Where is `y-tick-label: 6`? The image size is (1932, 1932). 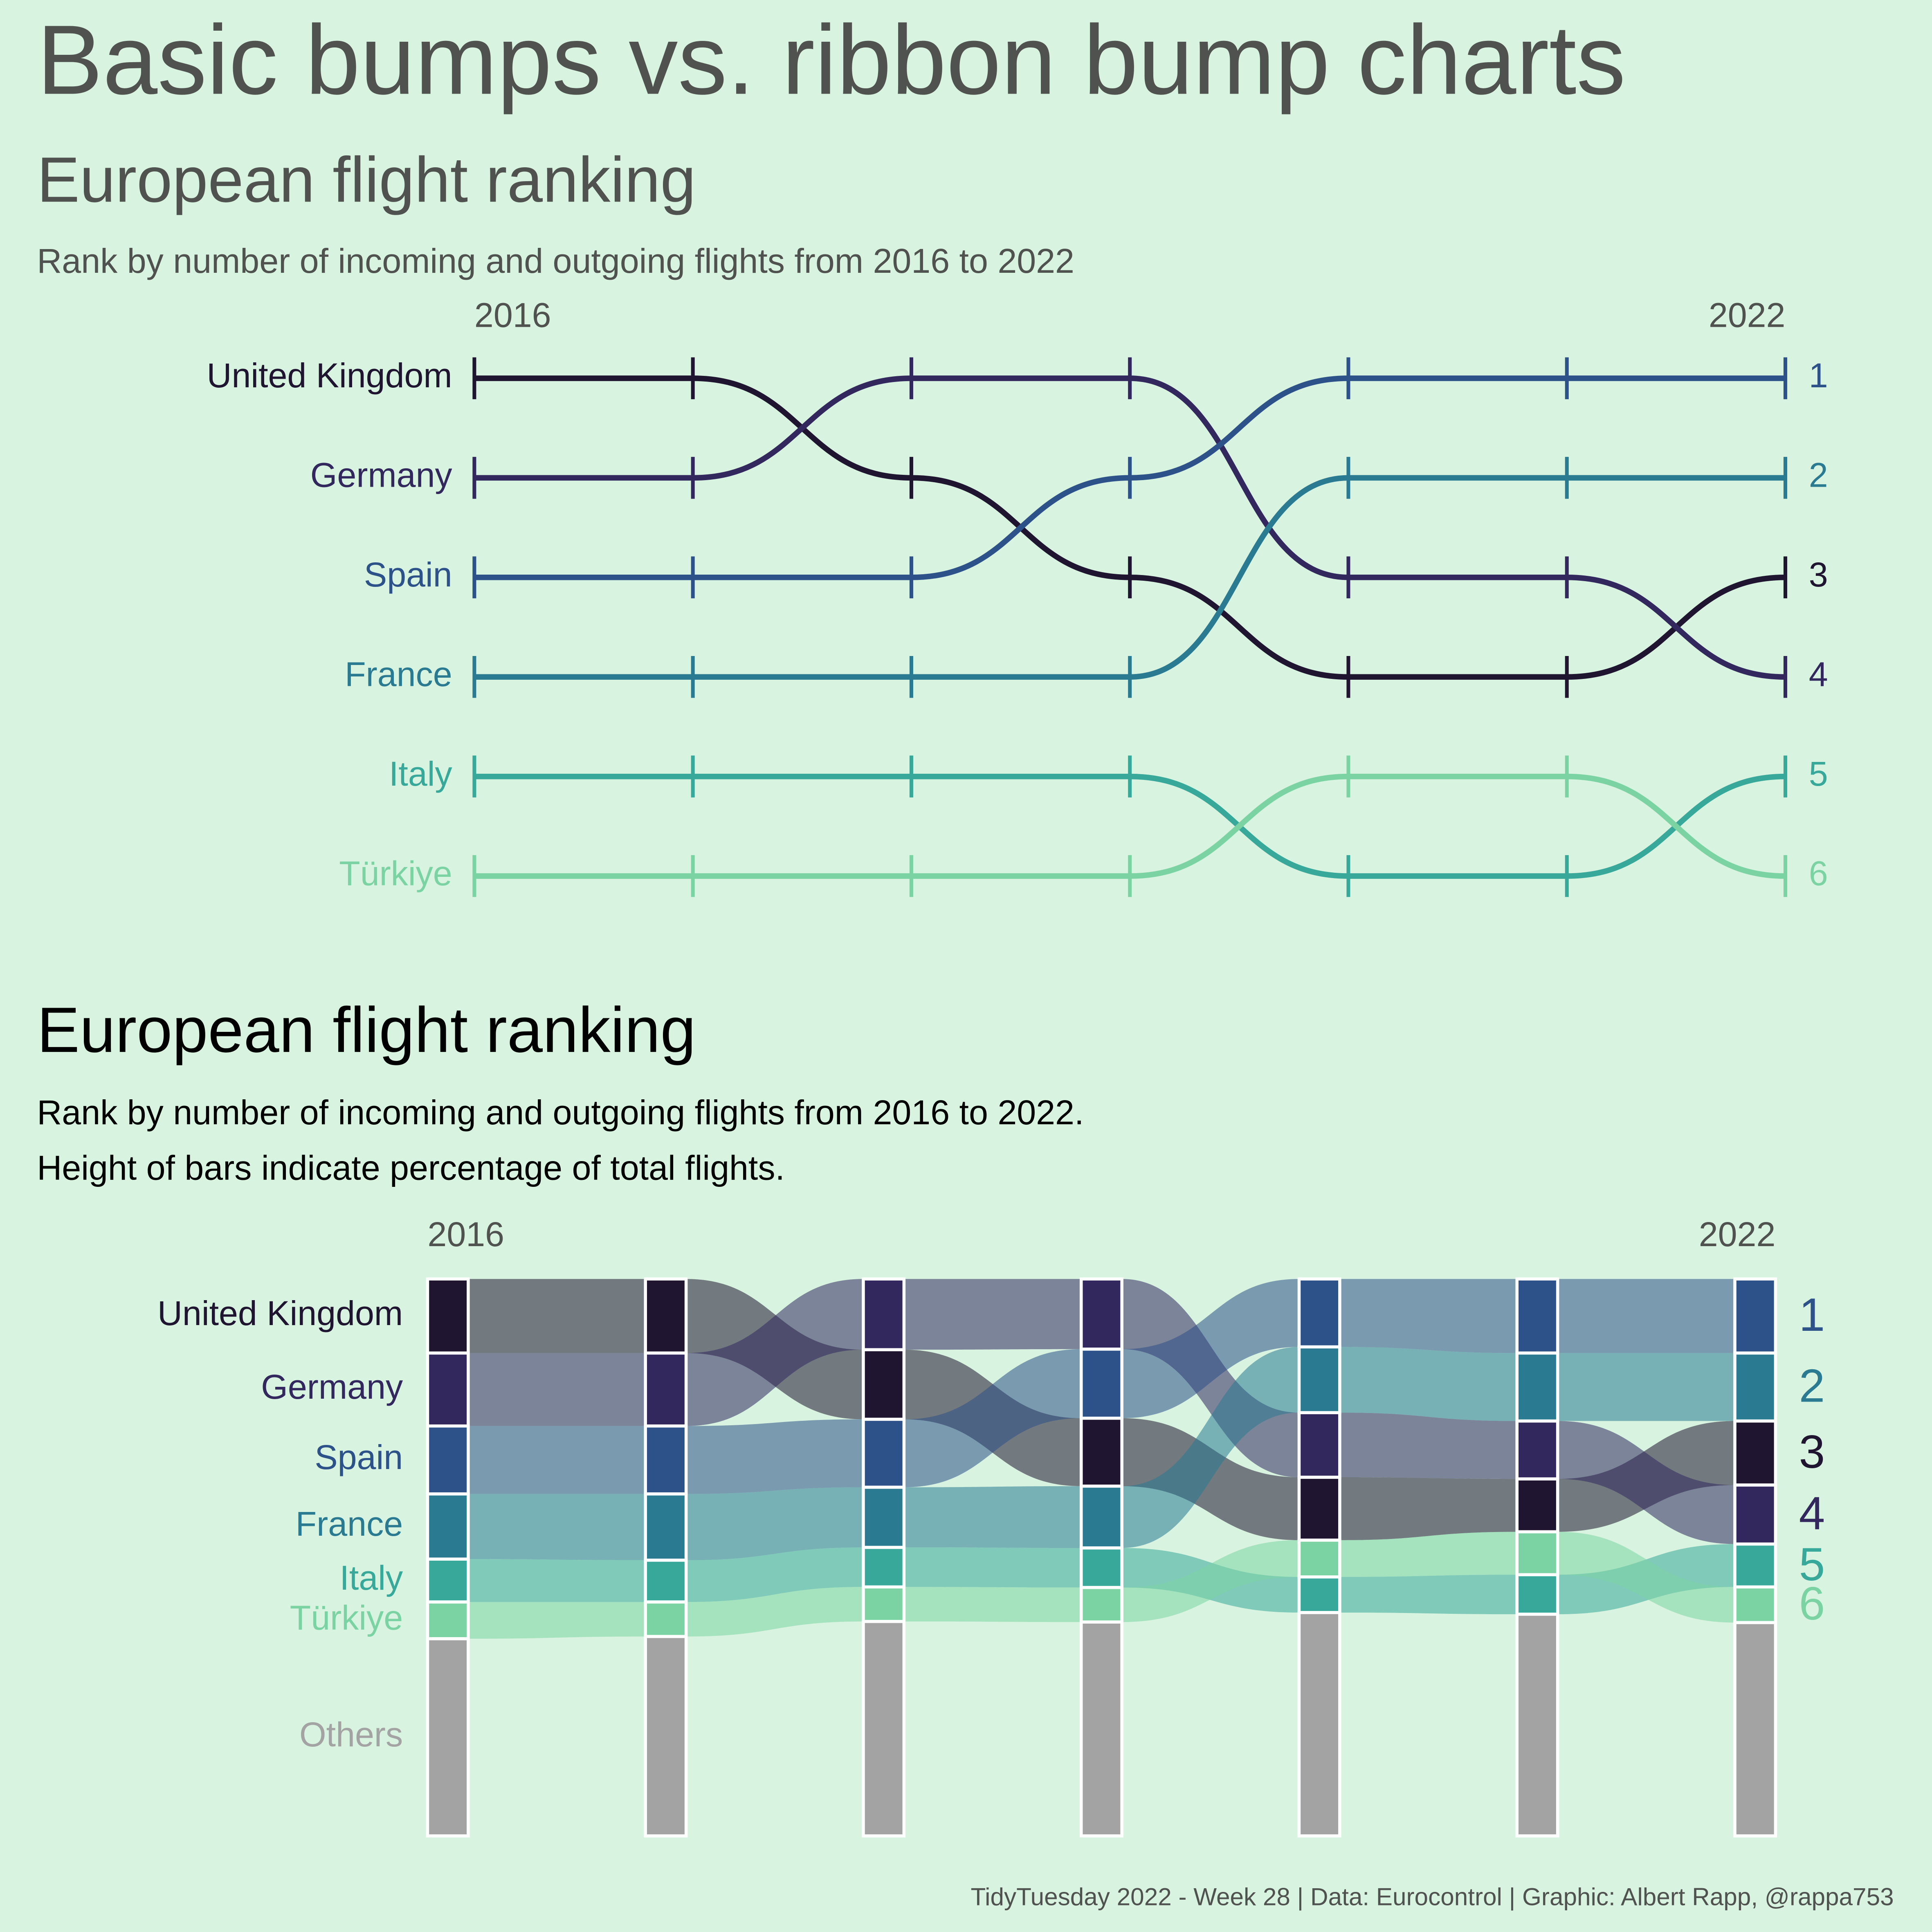
y-tick-label: 6 is located at coordinates (1819, 873).